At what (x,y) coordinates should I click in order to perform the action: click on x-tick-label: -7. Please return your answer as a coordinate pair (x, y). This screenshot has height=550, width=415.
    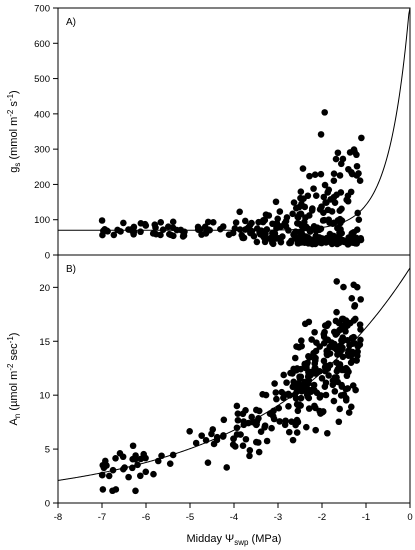
    Looking at the image, I should click on (102, 517).